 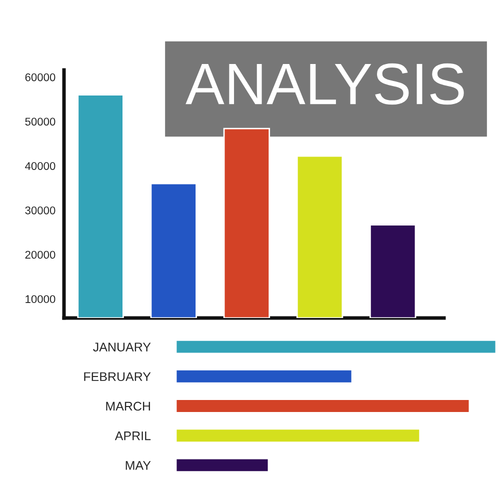 What do you see at coordinates (325, 84) in the screenshot?
I see `chart-title: ANALYSIS` at bounding box center [325, 84].